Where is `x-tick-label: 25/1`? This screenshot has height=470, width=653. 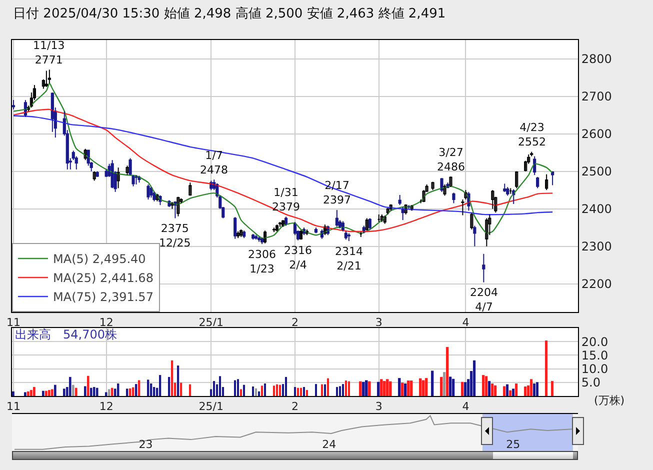 x-tick-label: 25/1 is located at coordinates (211, 407).